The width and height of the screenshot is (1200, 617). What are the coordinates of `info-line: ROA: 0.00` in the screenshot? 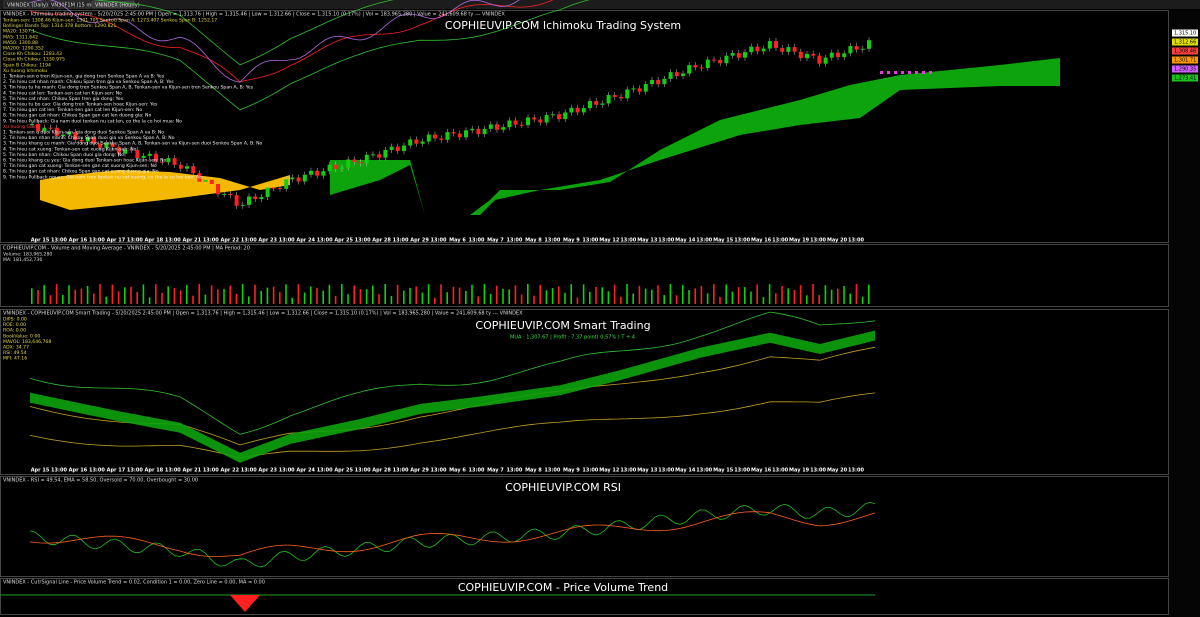 It's located at (14, 331).